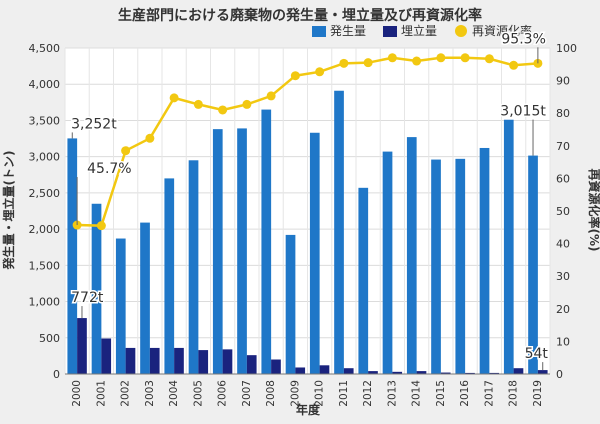 This screenshot has height=424, width=600. What do you see at coordinates (559, 374) in the screenshot?
I see `y-right-tick-label: 0` at bounding box center [559, 374].